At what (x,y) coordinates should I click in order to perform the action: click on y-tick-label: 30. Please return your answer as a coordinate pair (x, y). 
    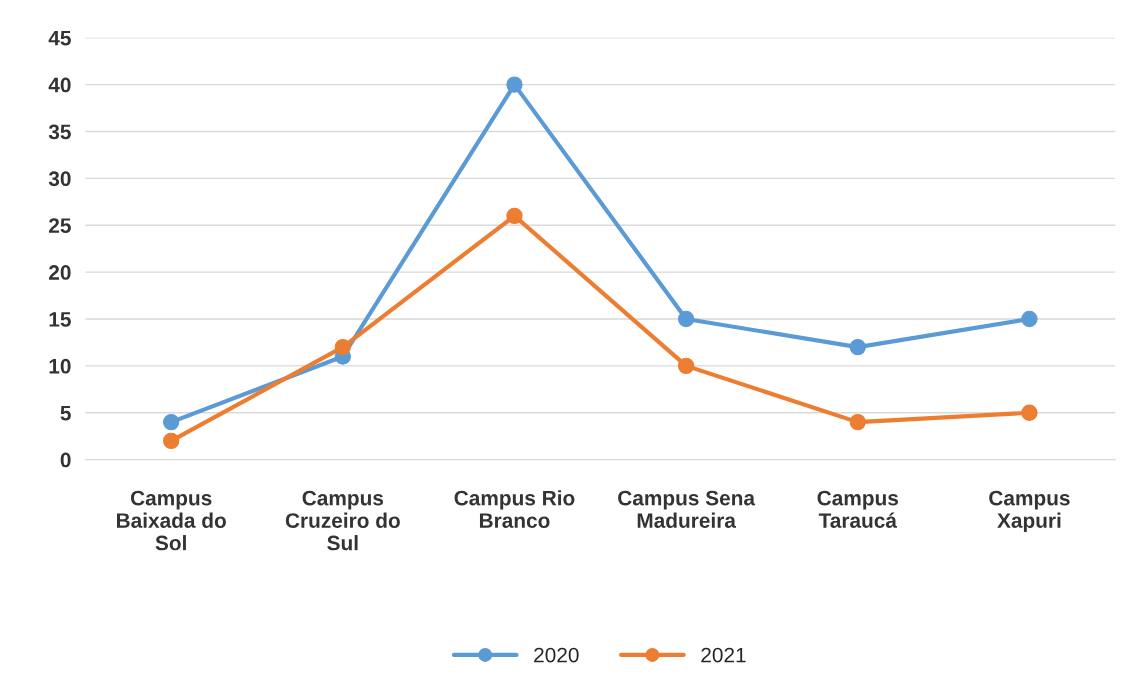
    Looking at the image, I should click on (59, 179).